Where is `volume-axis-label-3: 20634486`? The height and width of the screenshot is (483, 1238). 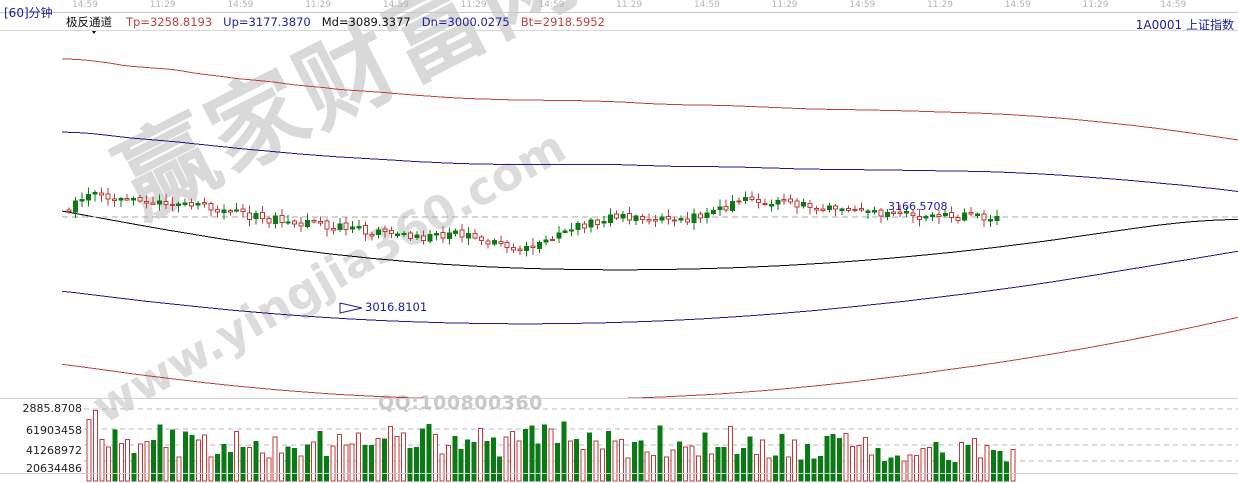
volume-axis-label-3: 20634486 is located at coordinates (54, 468).